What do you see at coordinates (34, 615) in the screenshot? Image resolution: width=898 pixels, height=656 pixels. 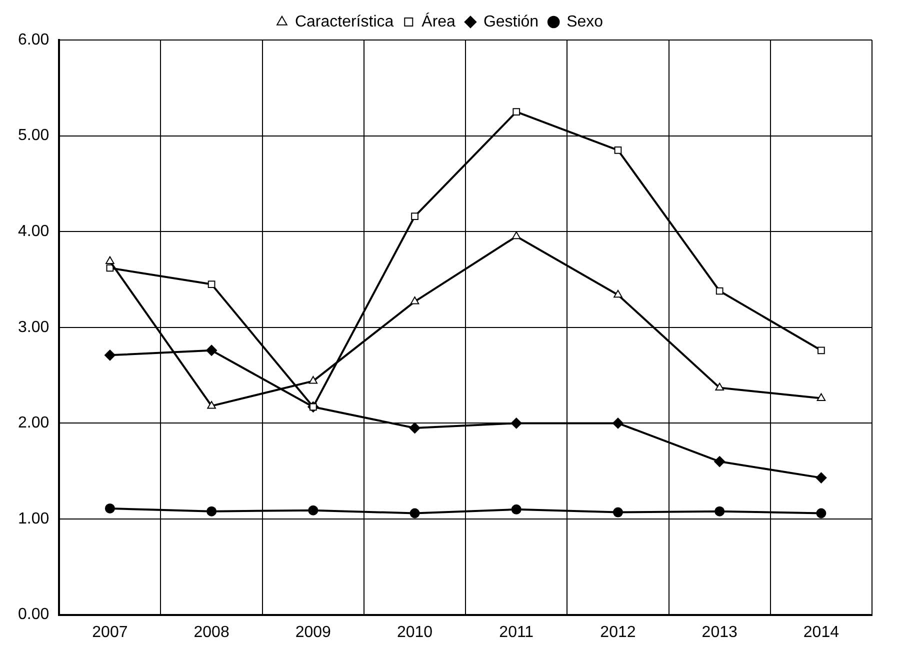 I see `y-tick-label: 0.00` at bounding box center [34, 615].